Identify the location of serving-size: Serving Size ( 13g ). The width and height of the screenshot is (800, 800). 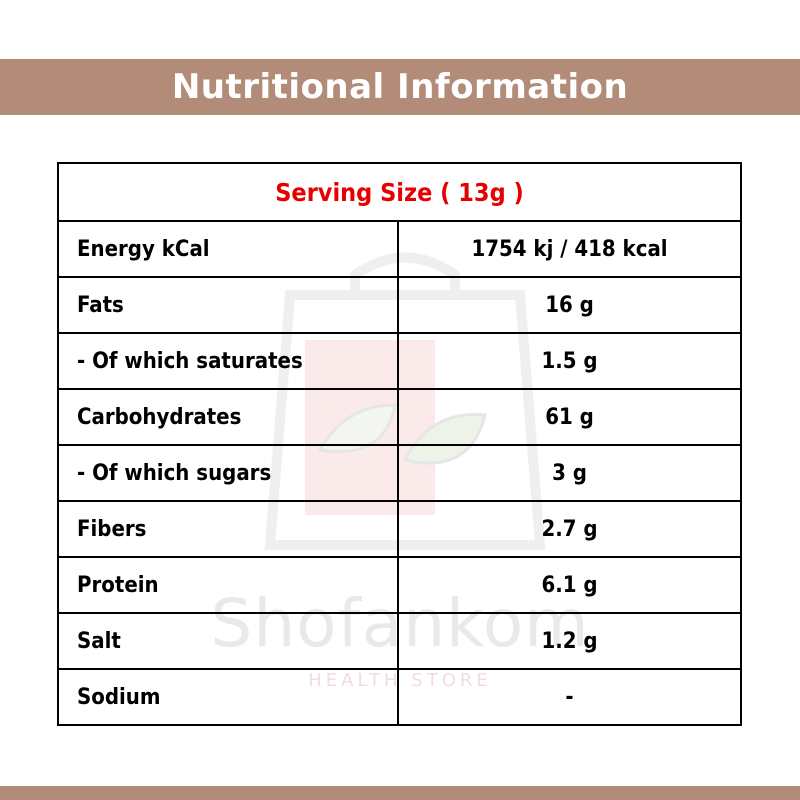
(399, 192).